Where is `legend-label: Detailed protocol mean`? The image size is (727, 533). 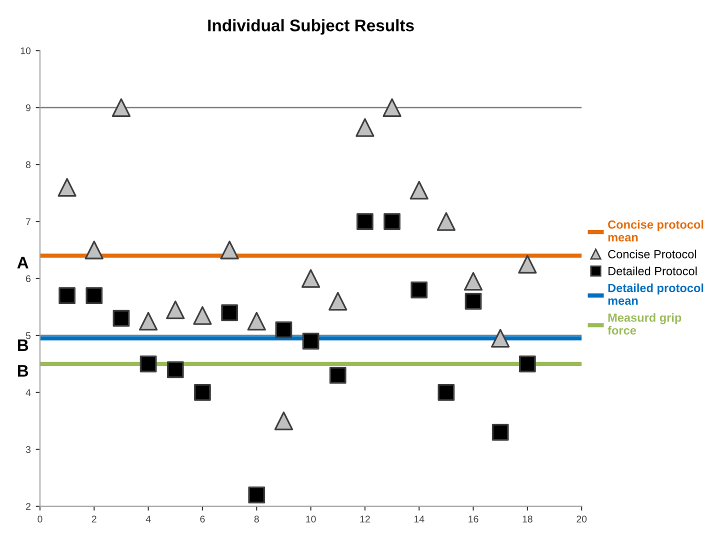
legend-label: Detailed protocol mean is located at coordinates (656, 294).